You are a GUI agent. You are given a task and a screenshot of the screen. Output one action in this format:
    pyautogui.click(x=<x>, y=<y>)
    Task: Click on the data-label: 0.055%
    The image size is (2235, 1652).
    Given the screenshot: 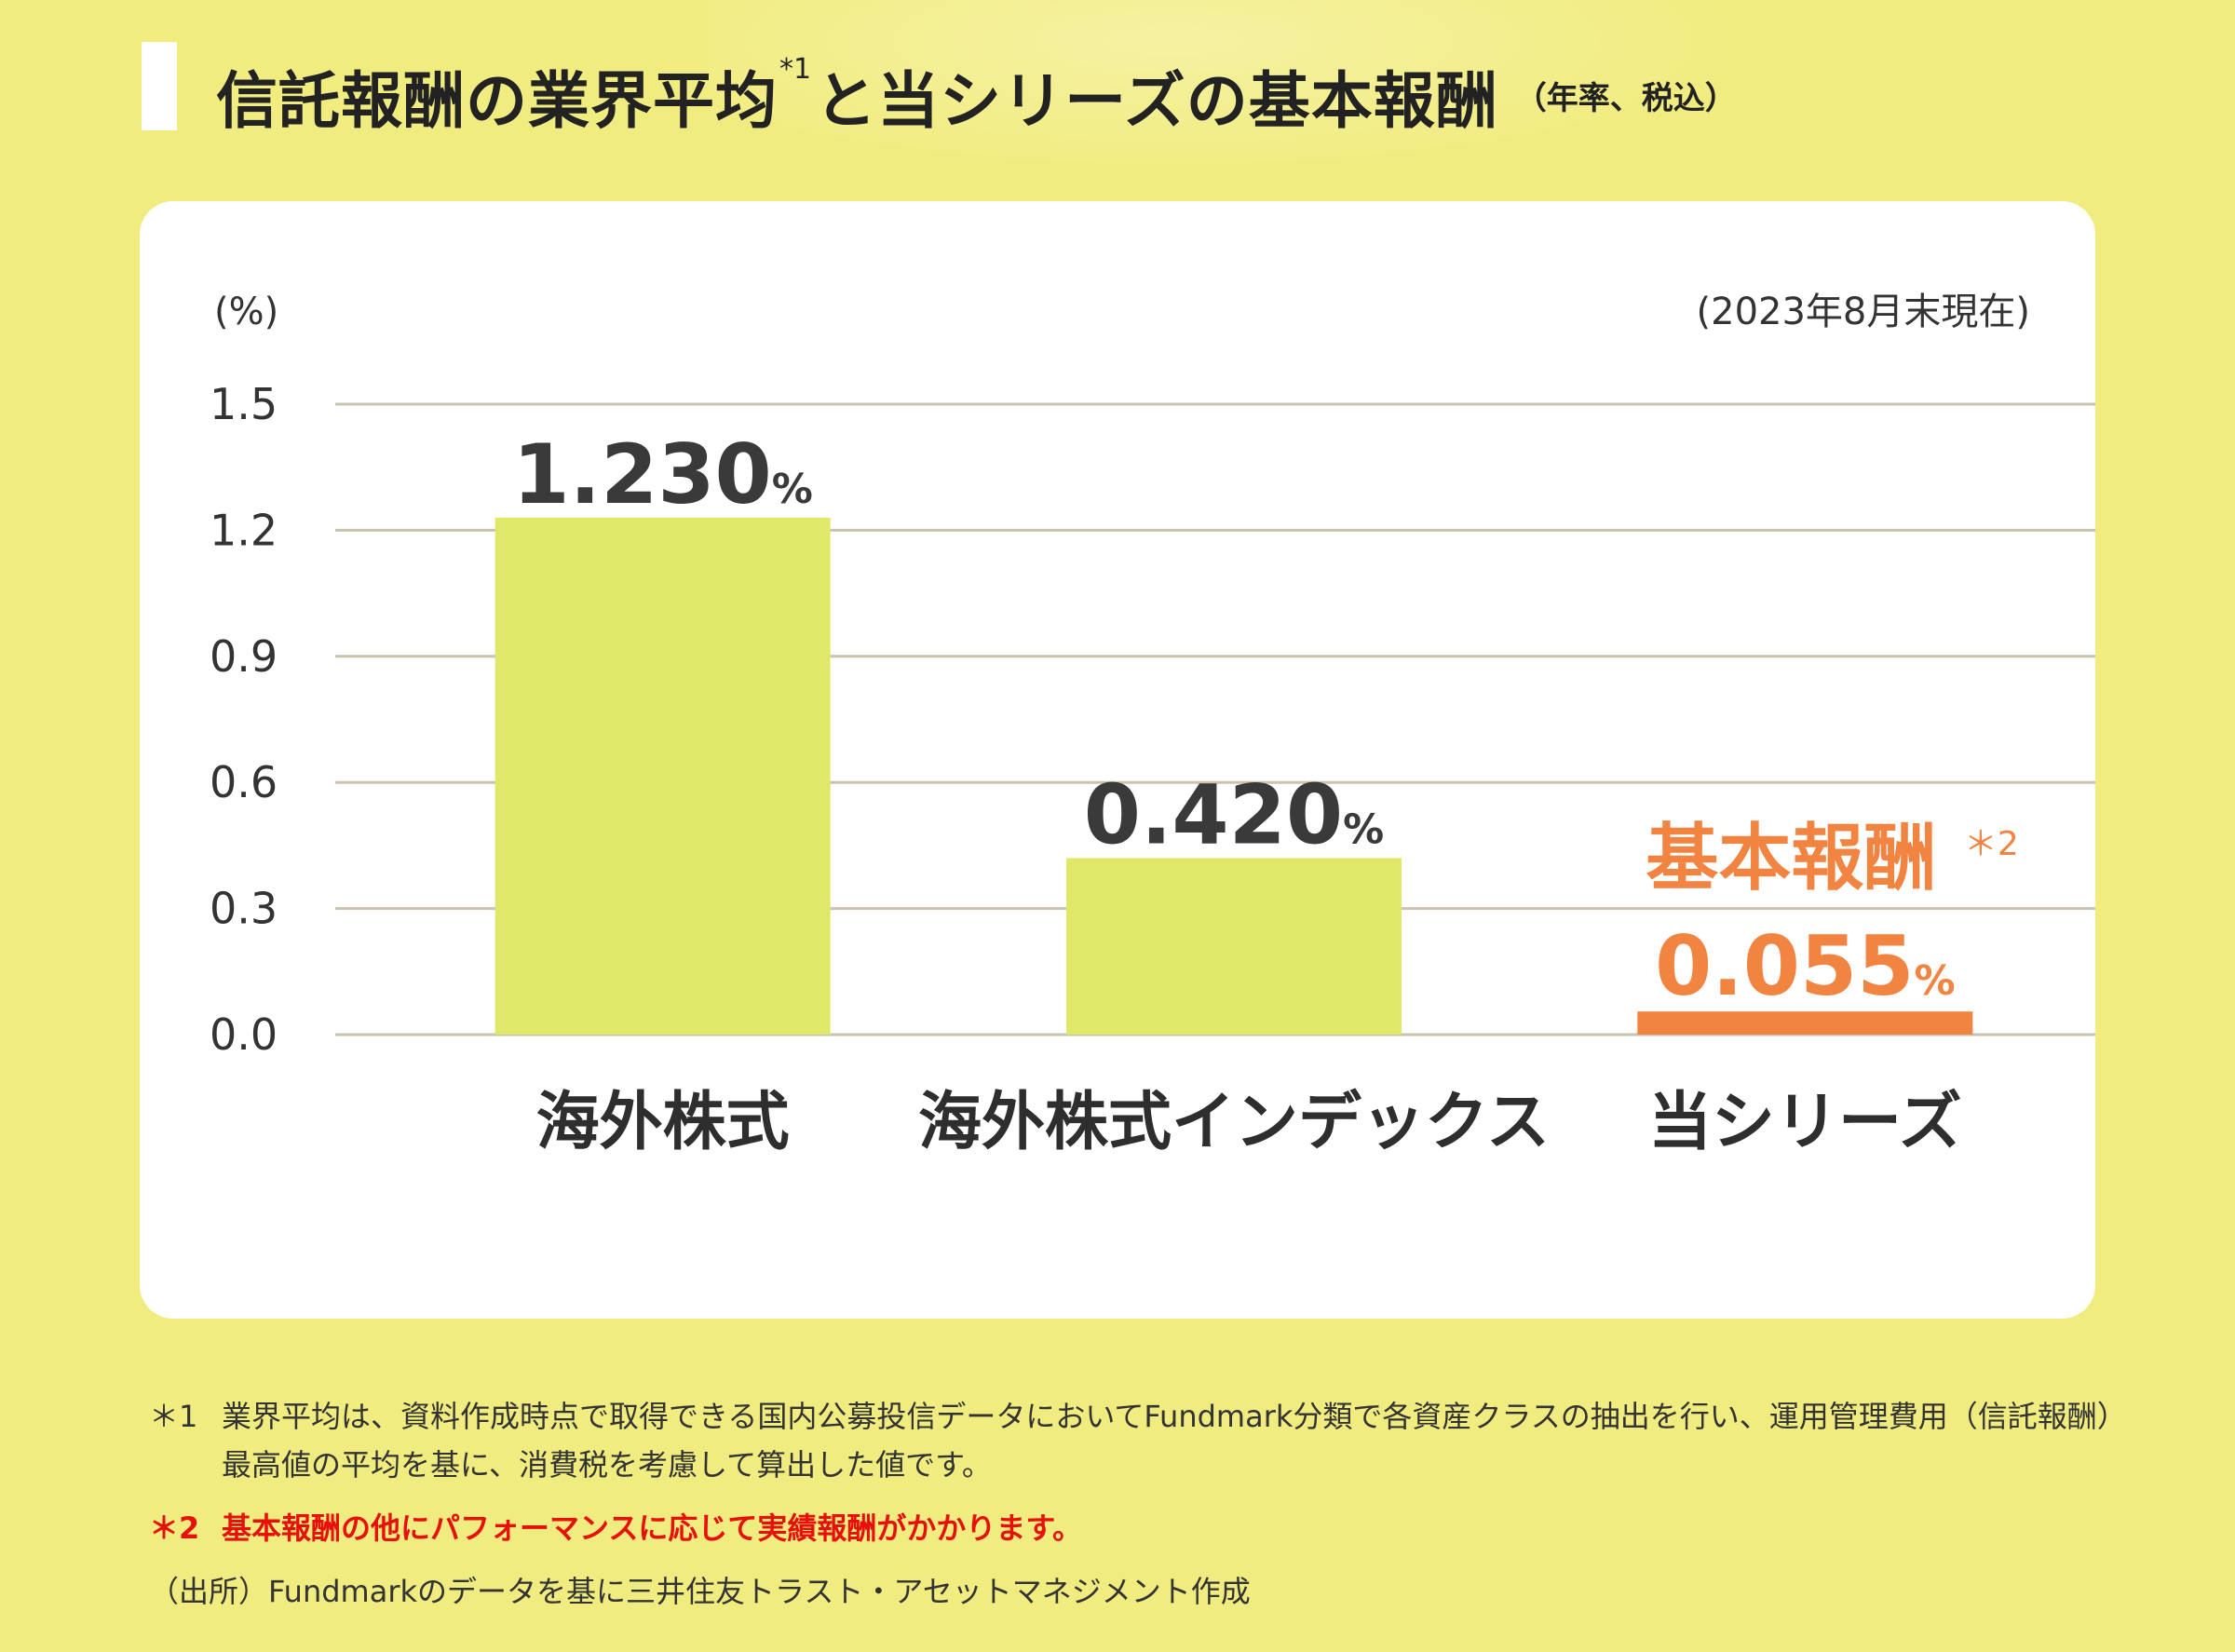 What is the action you would take?
    pyautogui.click(x=1805, y=966)
    